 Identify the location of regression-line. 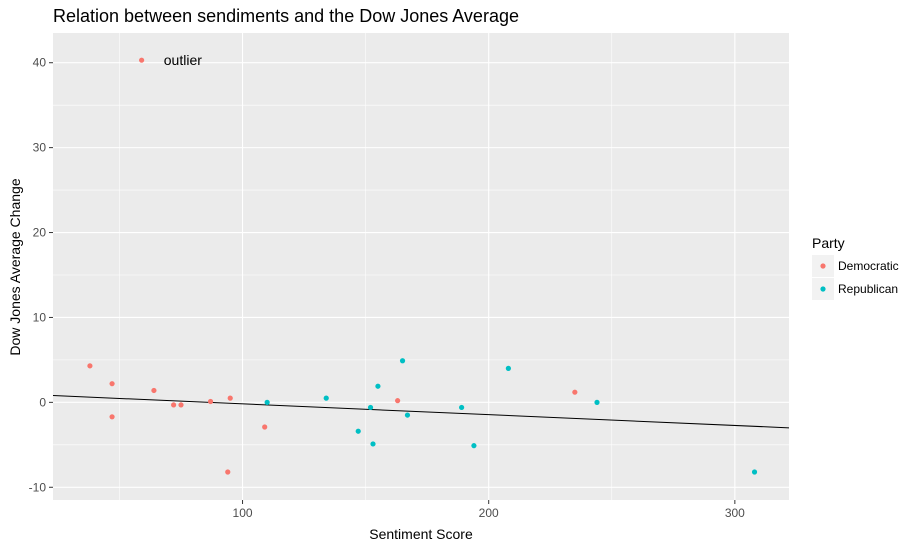
(421, 412).